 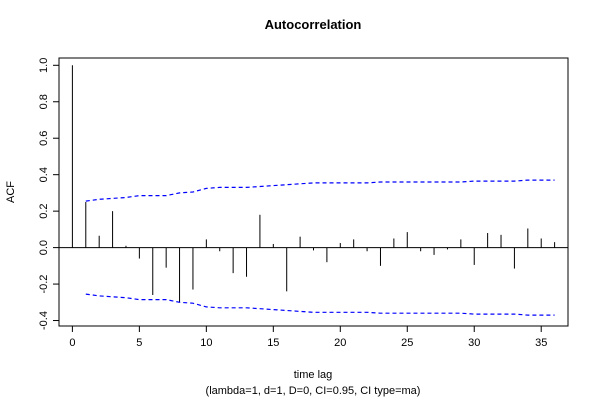 I want to click on y-tick-label: 0.2, so click(x=44, y=210).